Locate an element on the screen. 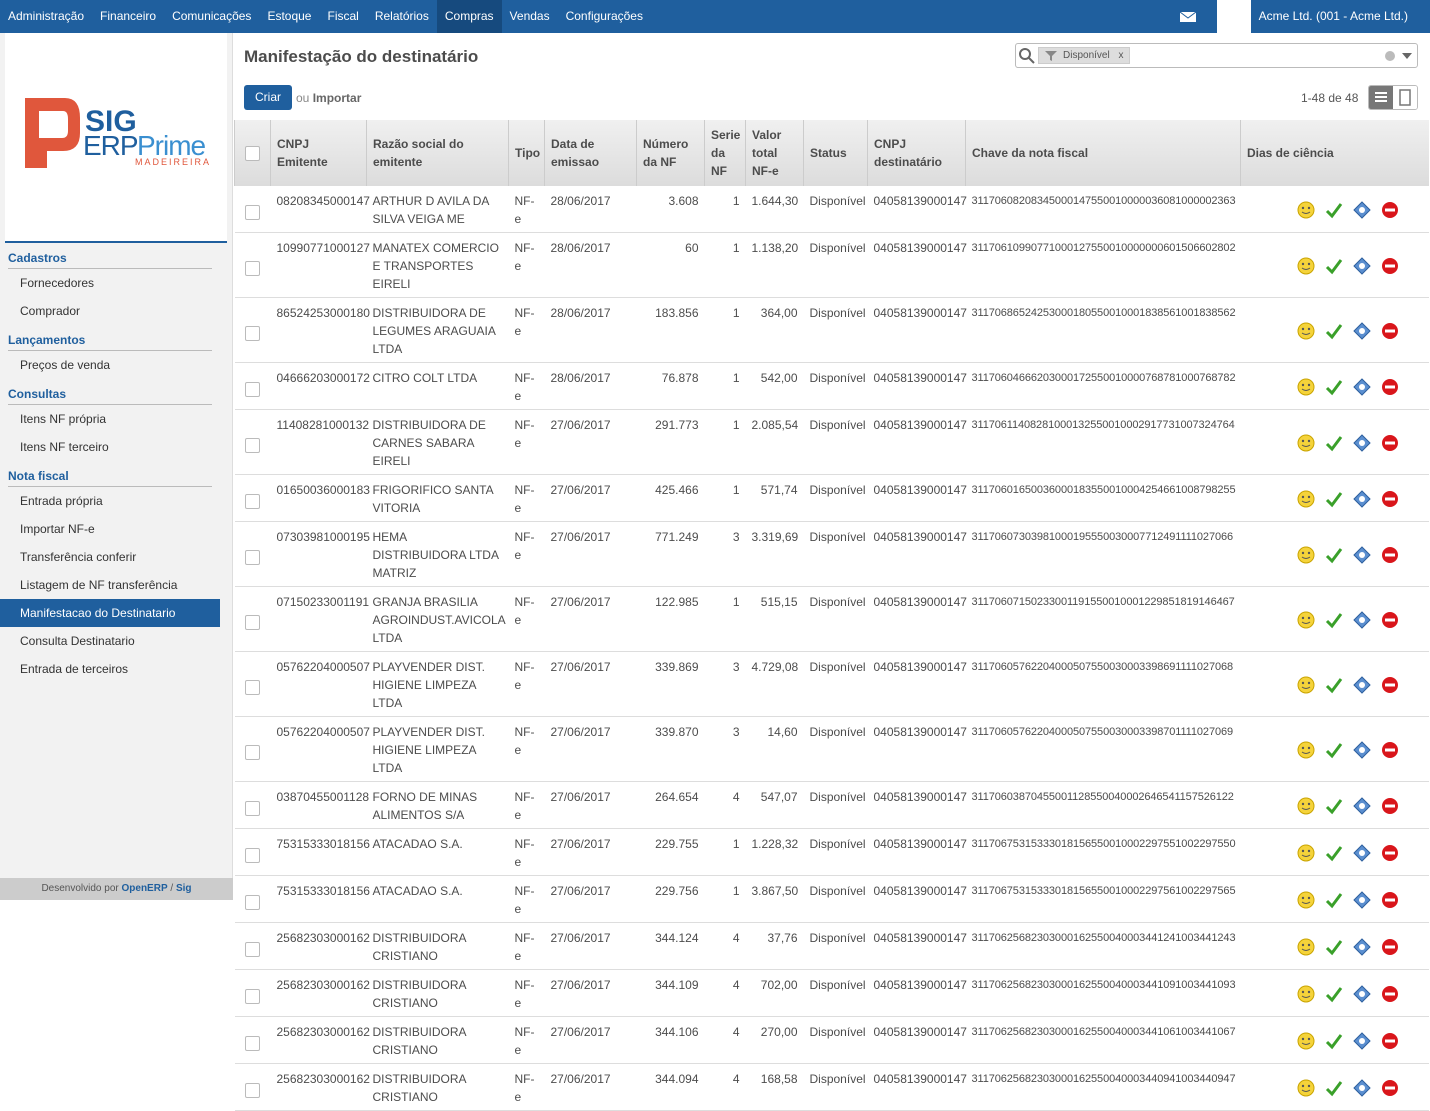 This screenshot has height=1111, width=1430. nav-item: Configurações is located at coordinates (604, 16).